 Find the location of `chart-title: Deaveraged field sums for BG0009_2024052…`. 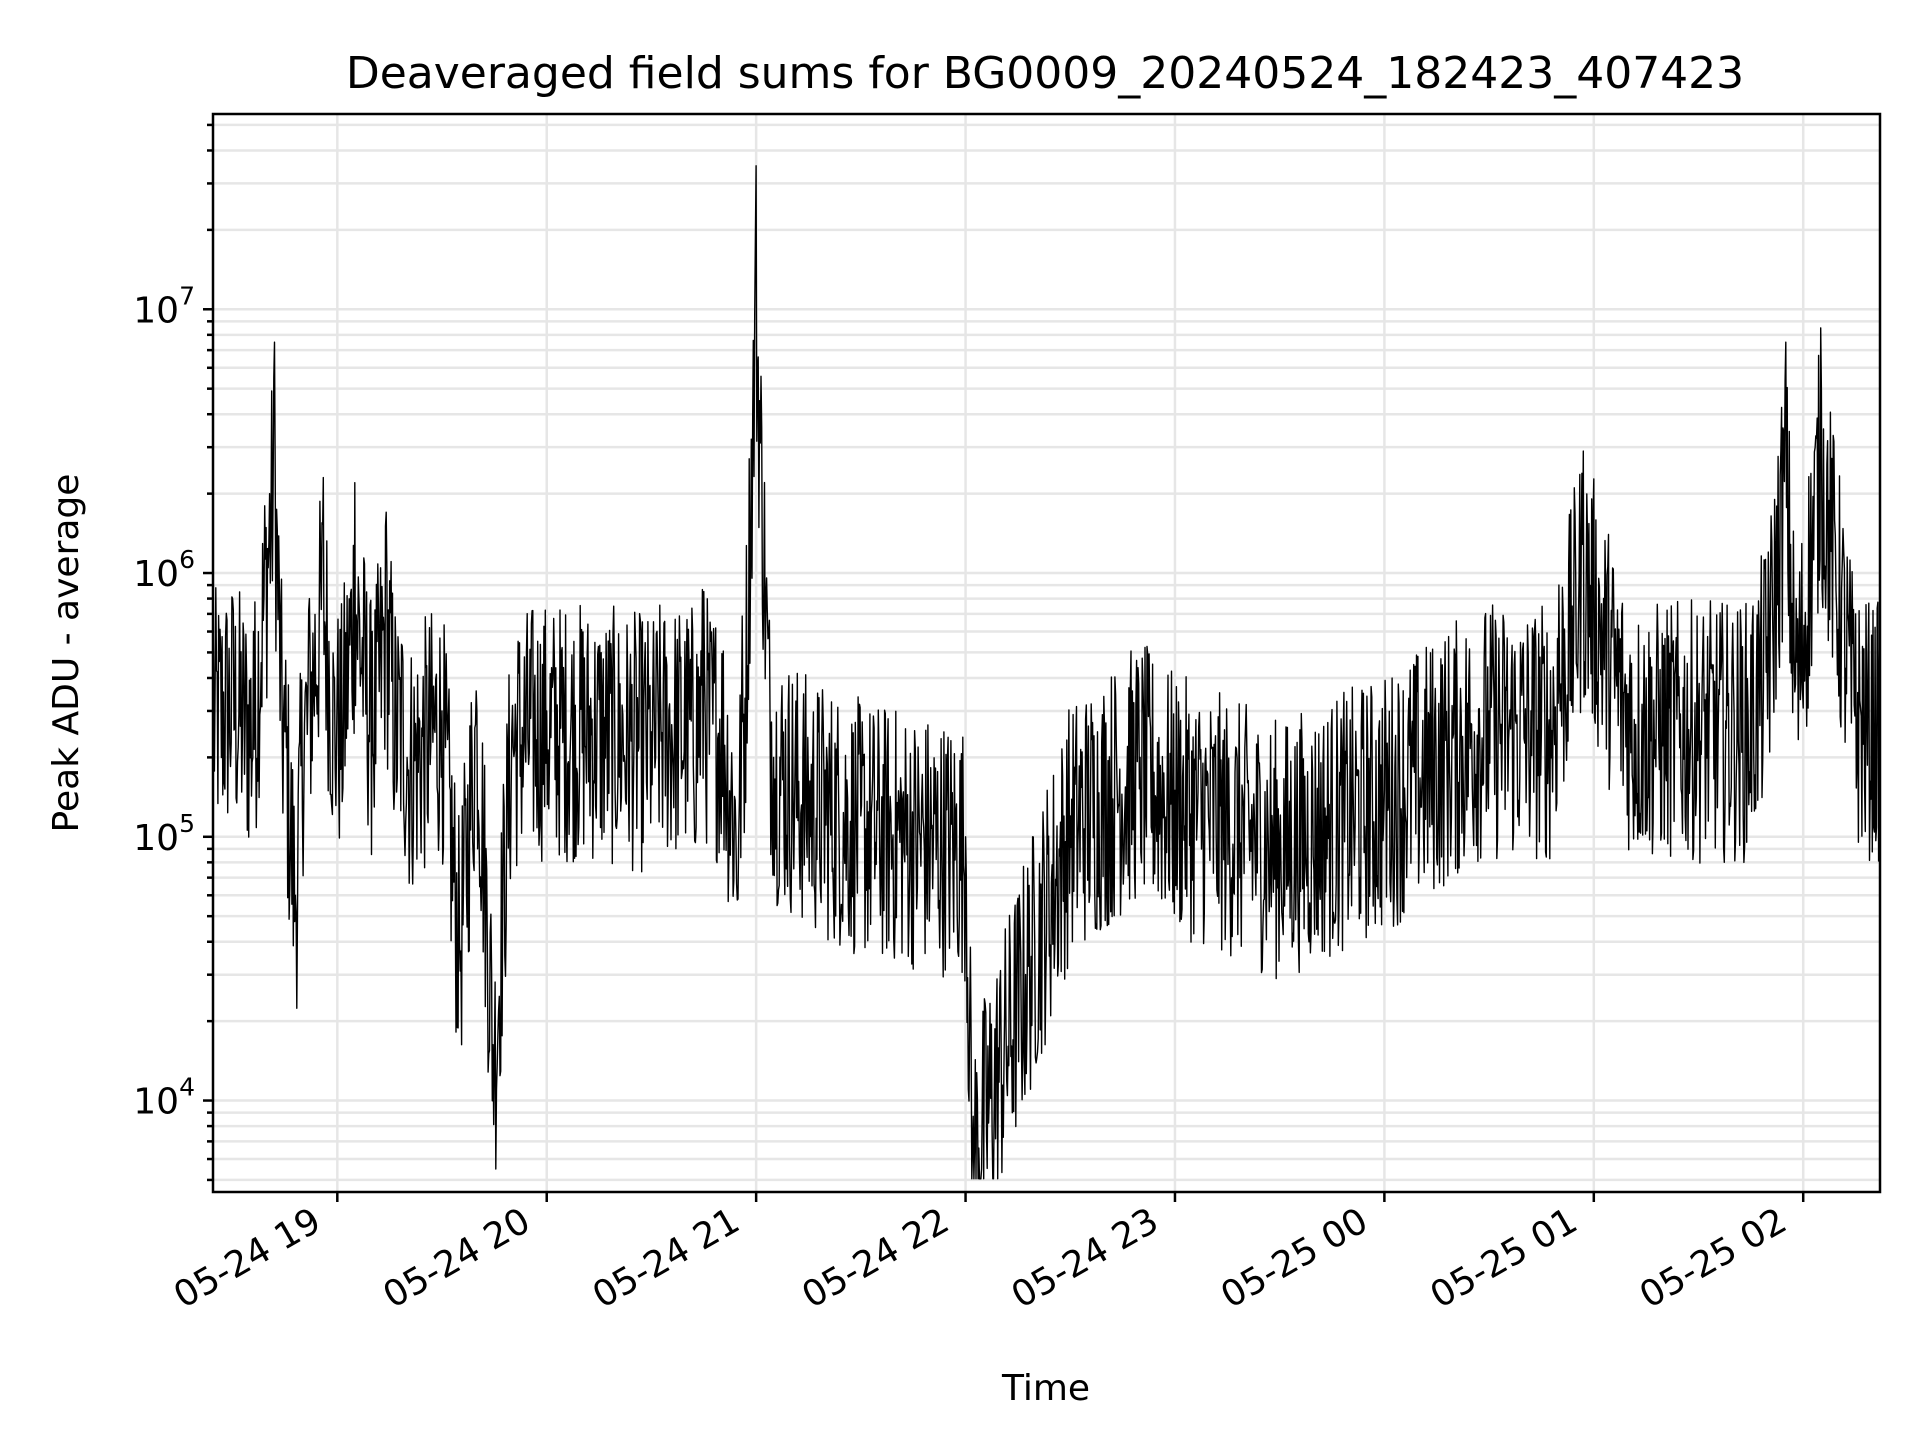

chart-title: Deaveraged field sums for BG0009_2024052… is located at coordinates (1045, 73).